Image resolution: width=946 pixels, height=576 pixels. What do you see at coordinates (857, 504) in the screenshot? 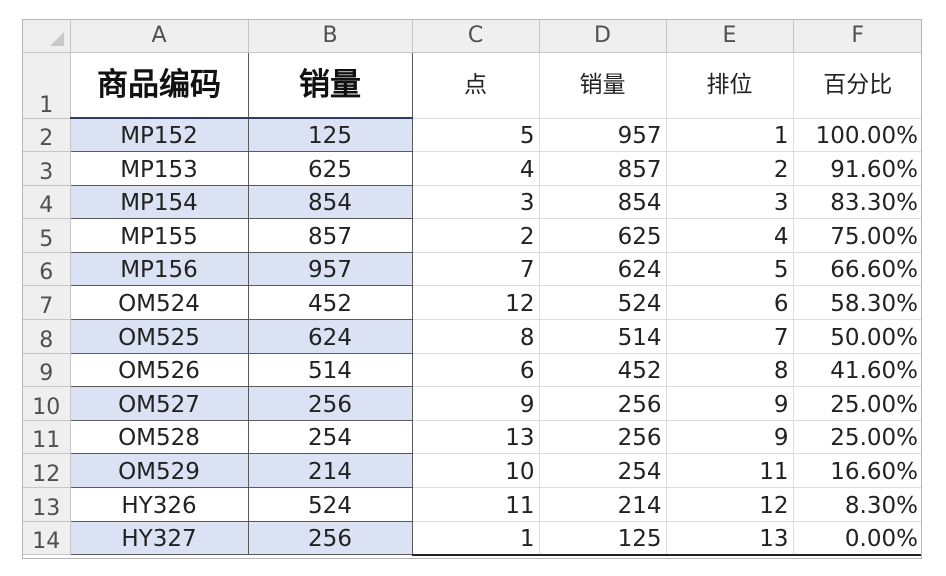
I see `cell-percentage: 8.30%` at bounding box center [857, 504].